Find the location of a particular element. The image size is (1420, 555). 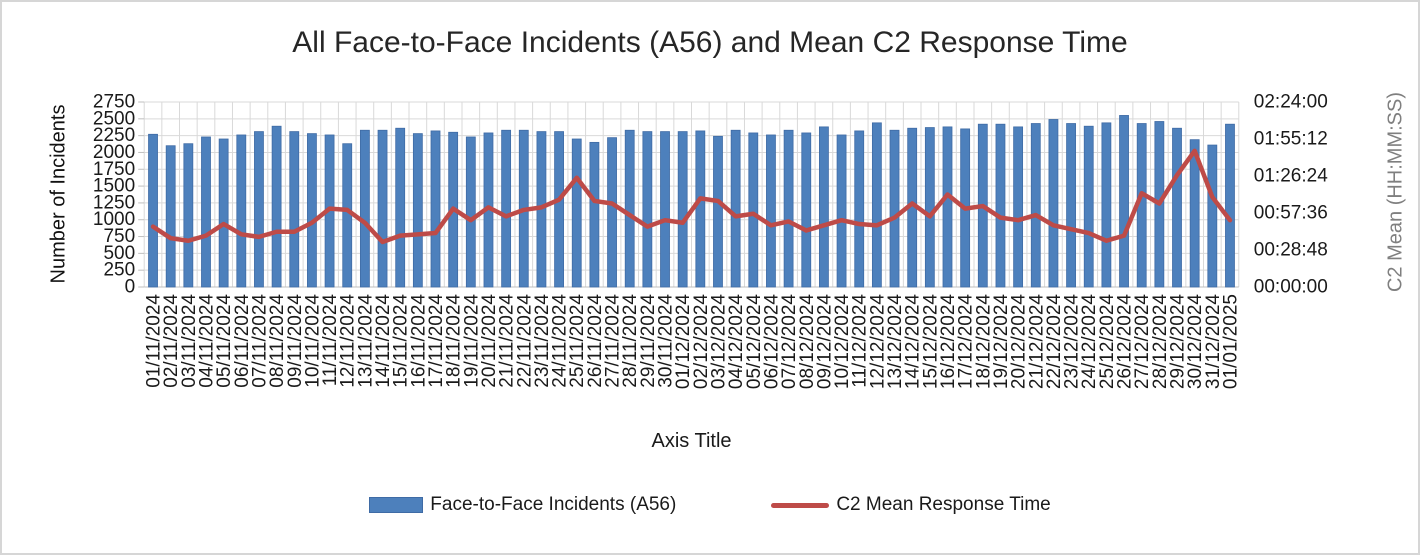

left-axis-tick-label: 2250 is located at coordinates (114, 135).